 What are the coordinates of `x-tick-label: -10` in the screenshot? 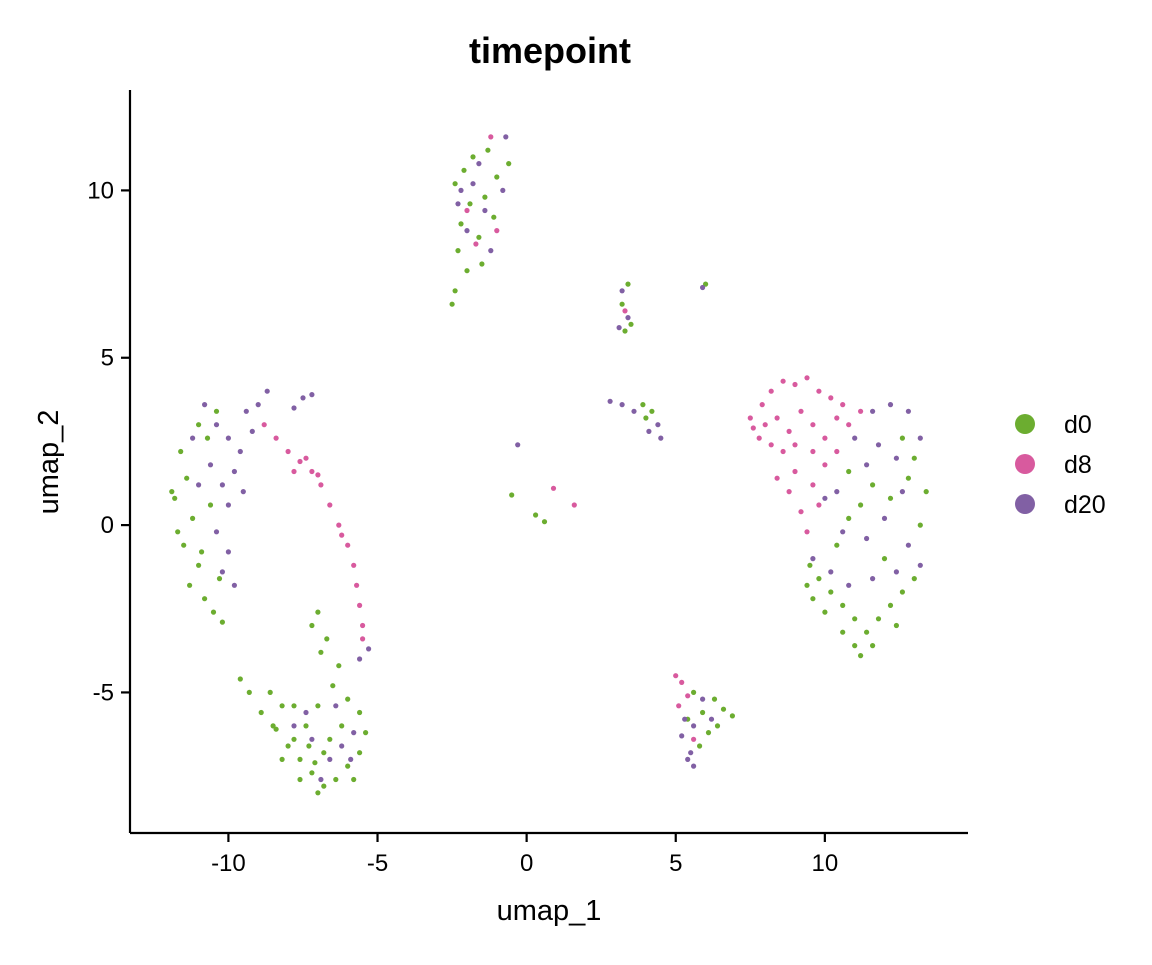 It's located at (228, 863).